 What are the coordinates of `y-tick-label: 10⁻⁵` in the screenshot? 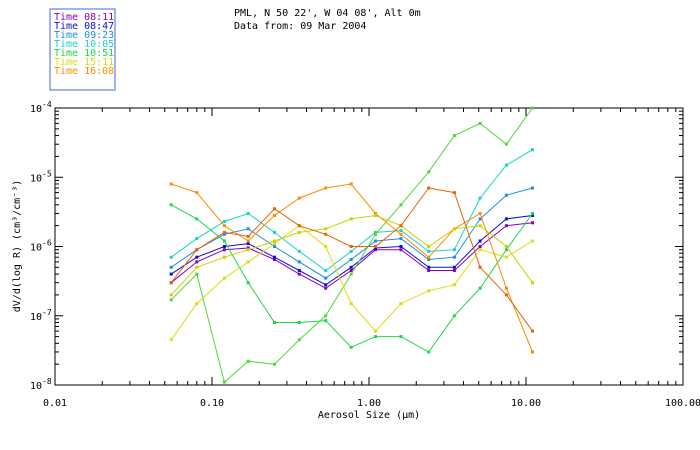 It's located at (41, 176).